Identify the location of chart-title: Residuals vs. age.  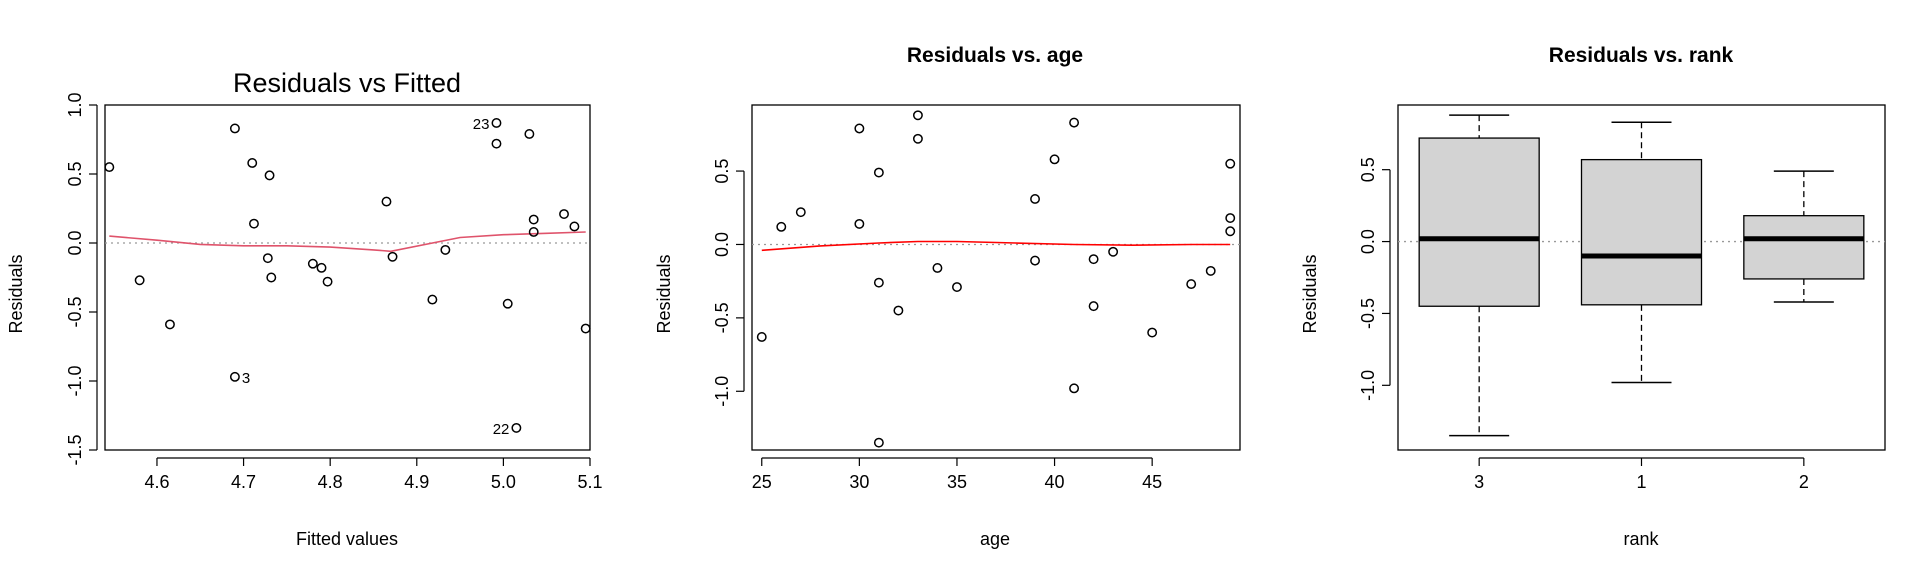
(995, 55).